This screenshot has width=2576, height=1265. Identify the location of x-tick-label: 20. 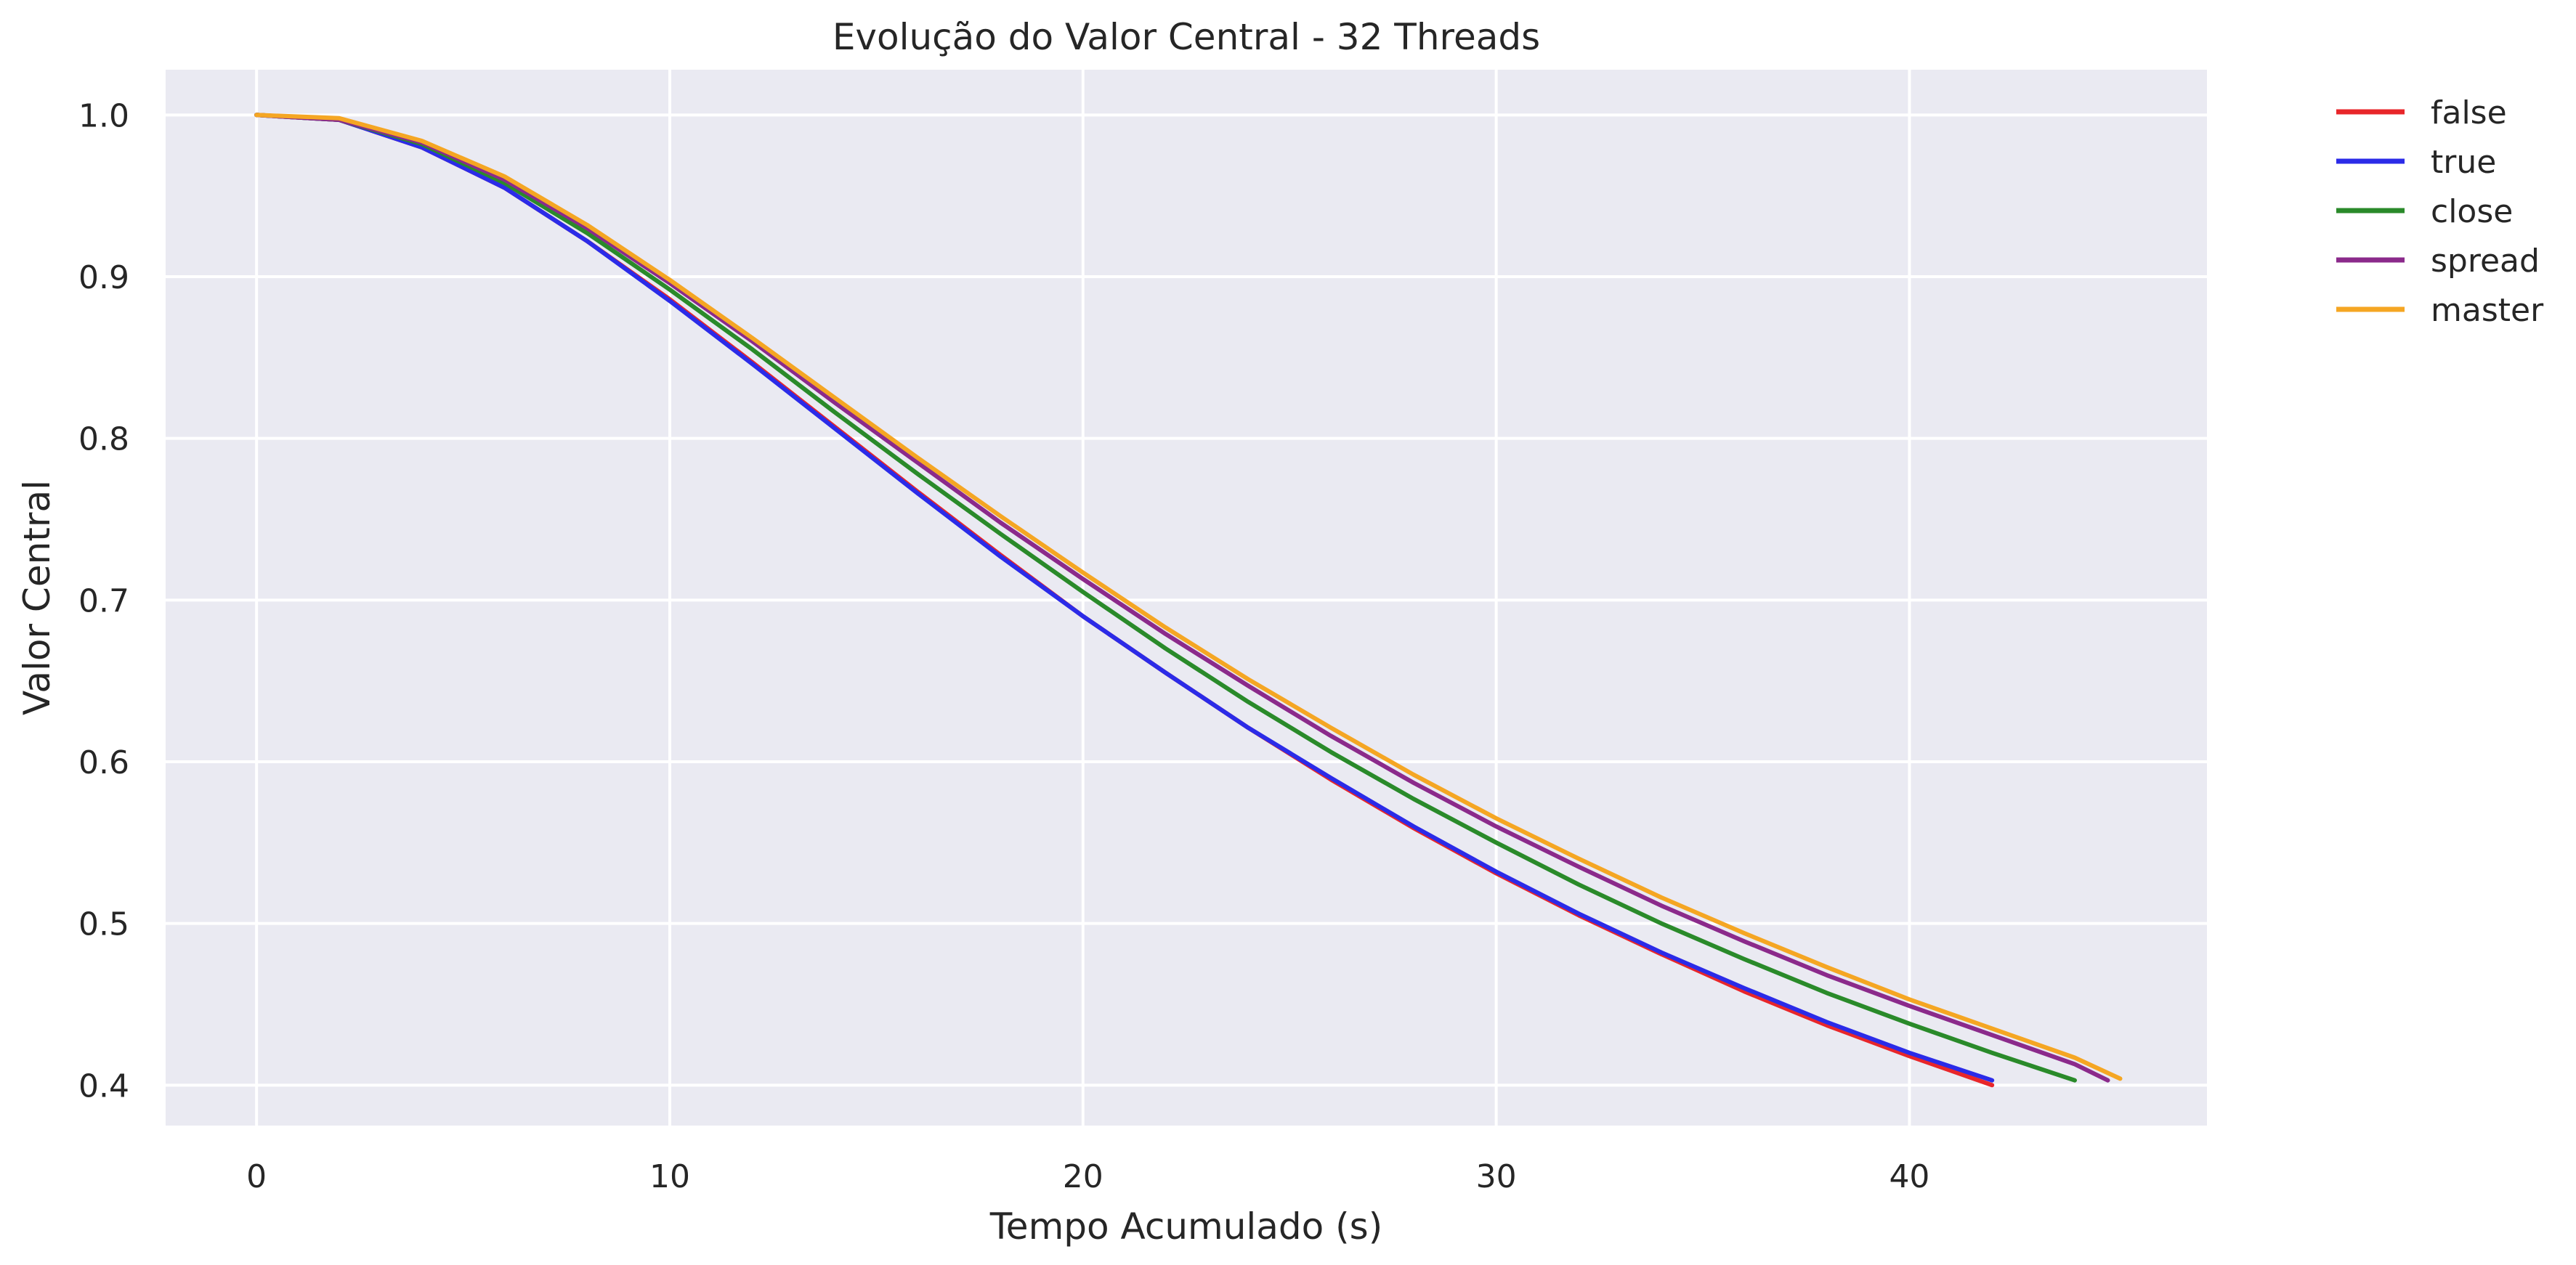
(1083, 1177).